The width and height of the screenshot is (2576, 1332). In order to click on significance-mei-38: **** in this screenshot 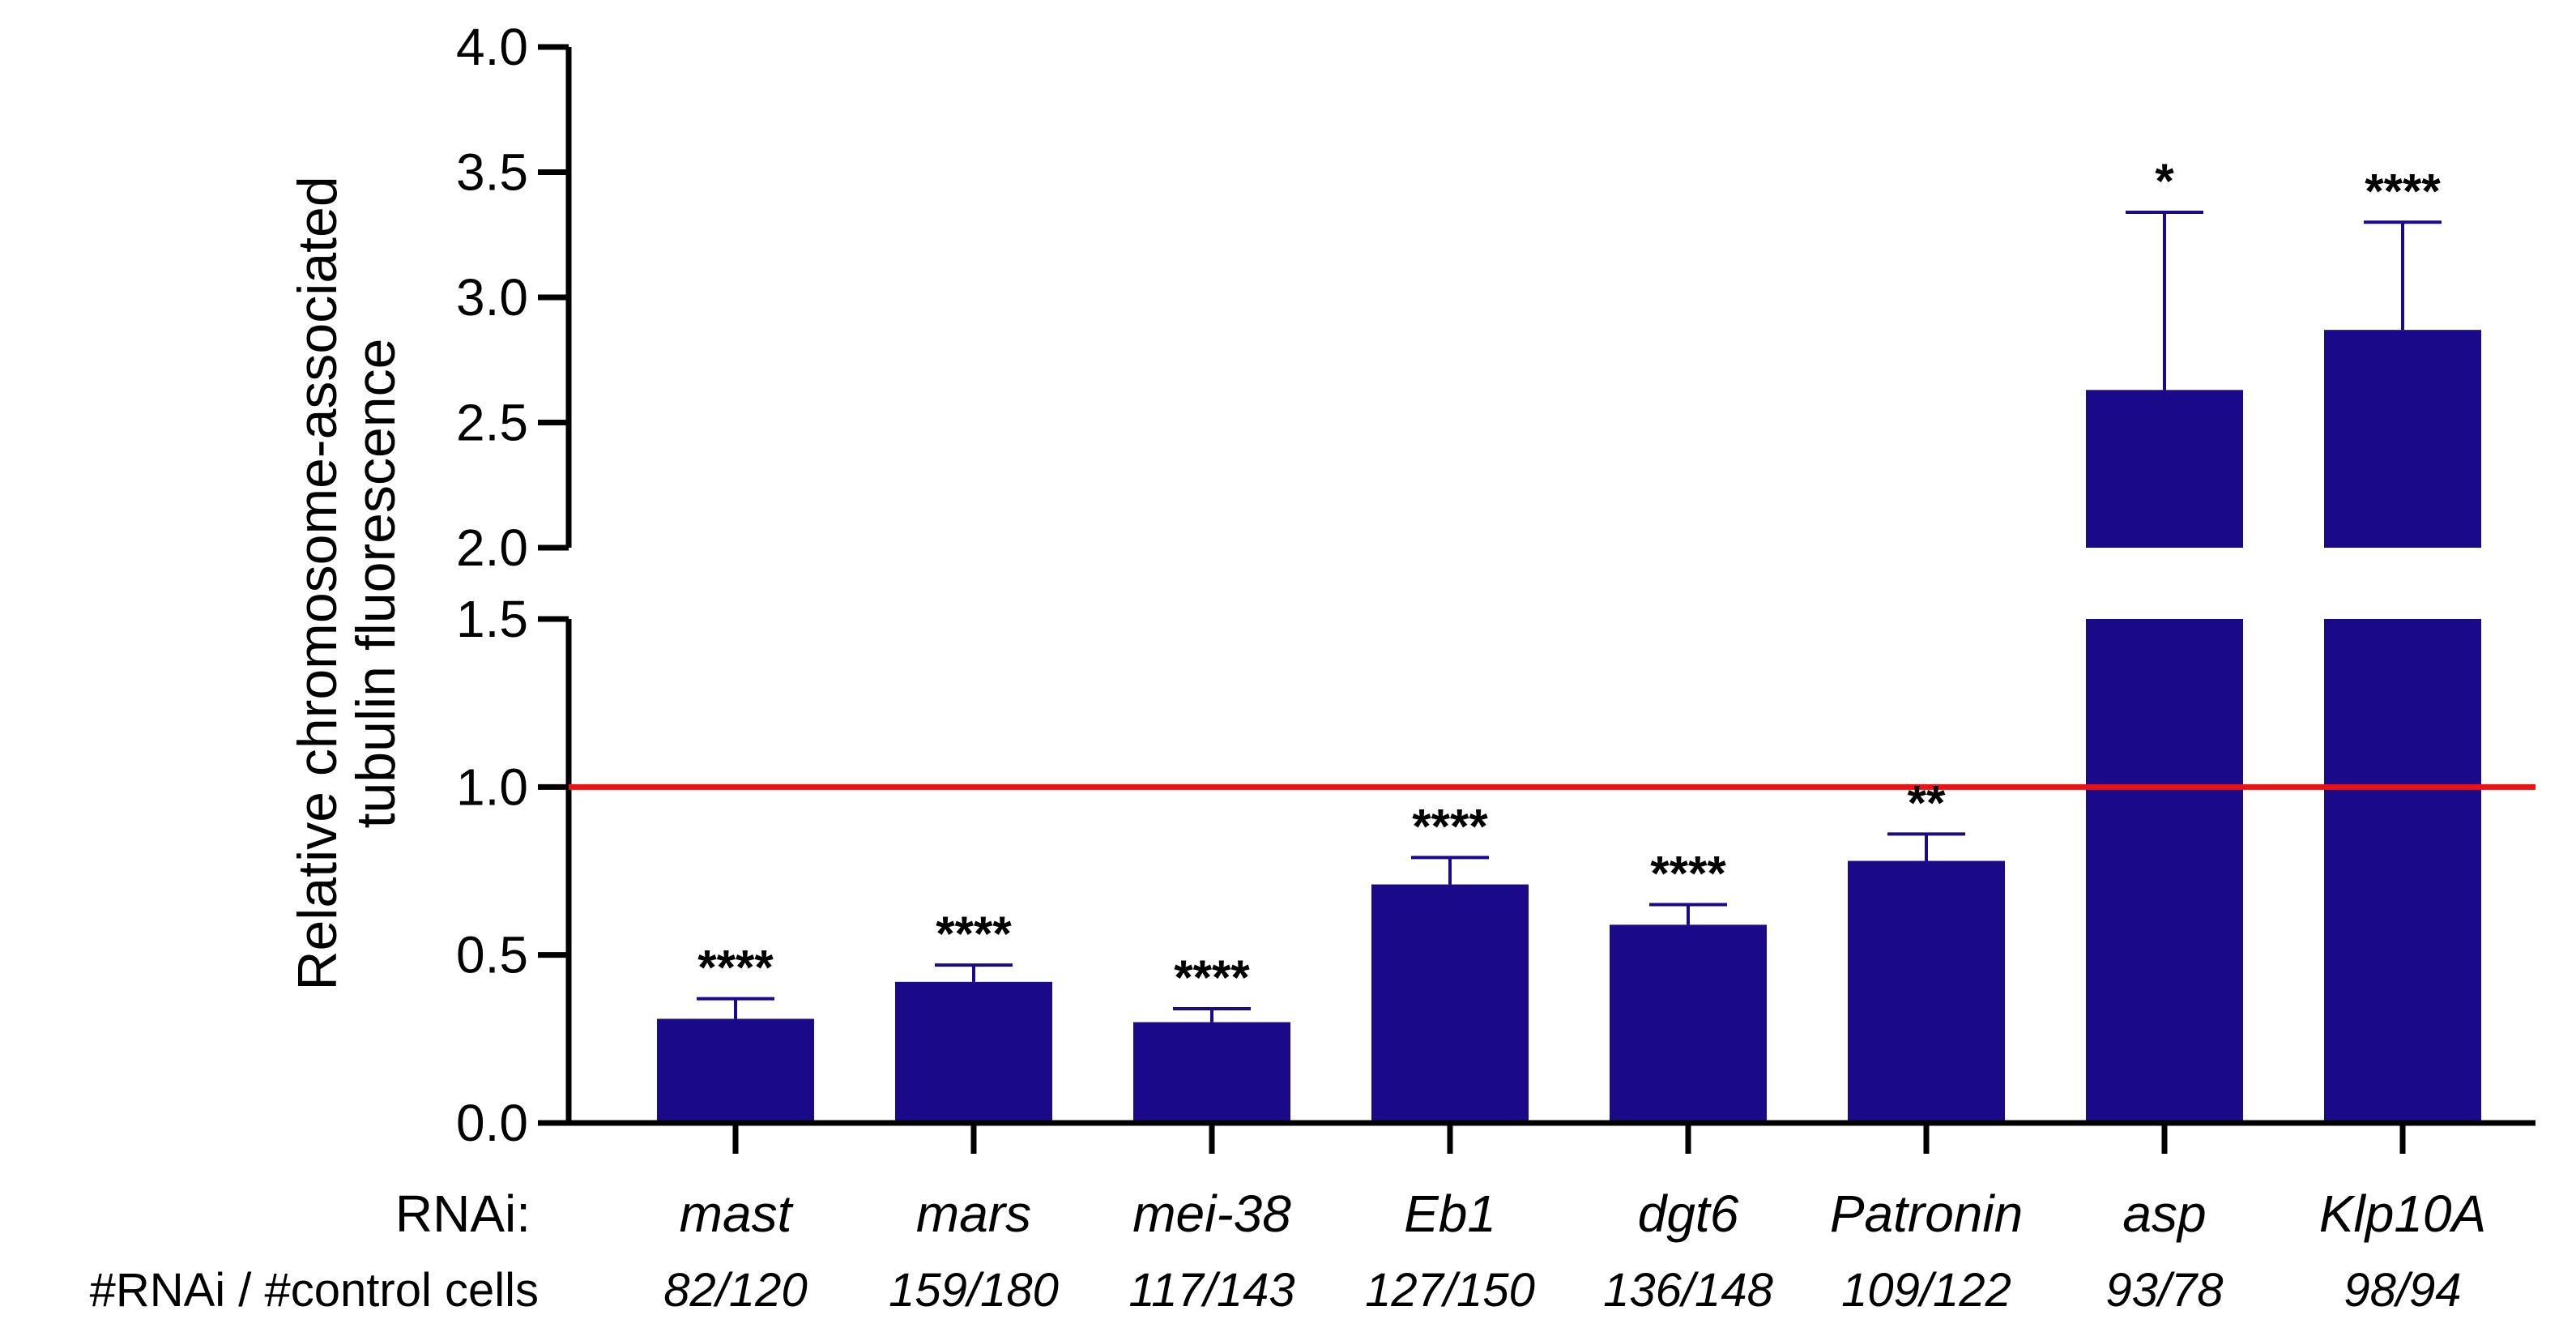, I will do `click(1212, 978)`.